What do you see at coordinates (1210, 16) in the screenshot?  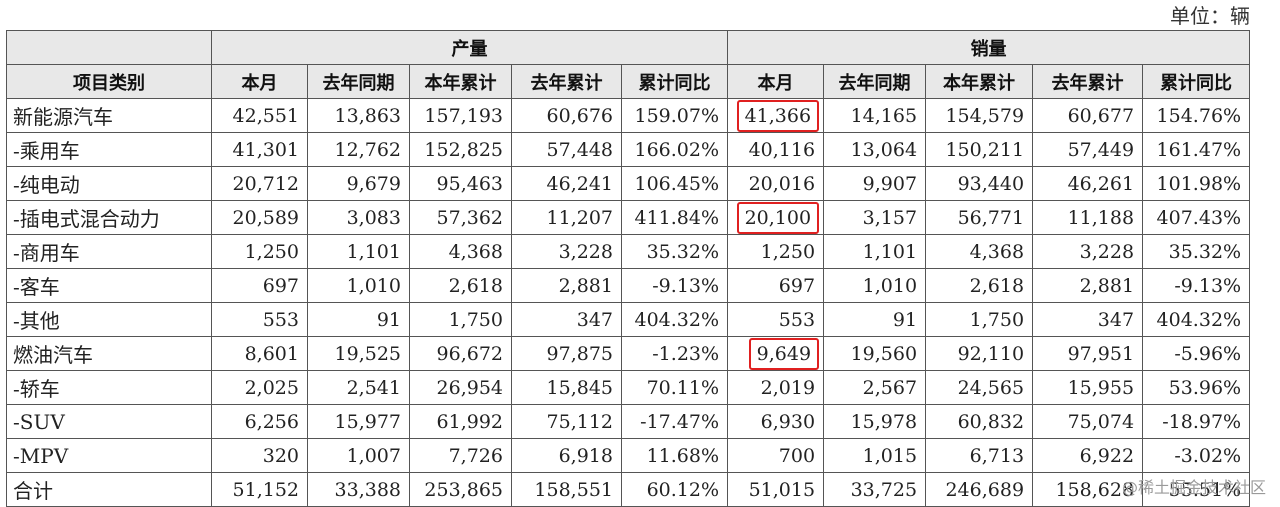 I see `unit-label: 单位：辆` at bounding box center [1210, 16].